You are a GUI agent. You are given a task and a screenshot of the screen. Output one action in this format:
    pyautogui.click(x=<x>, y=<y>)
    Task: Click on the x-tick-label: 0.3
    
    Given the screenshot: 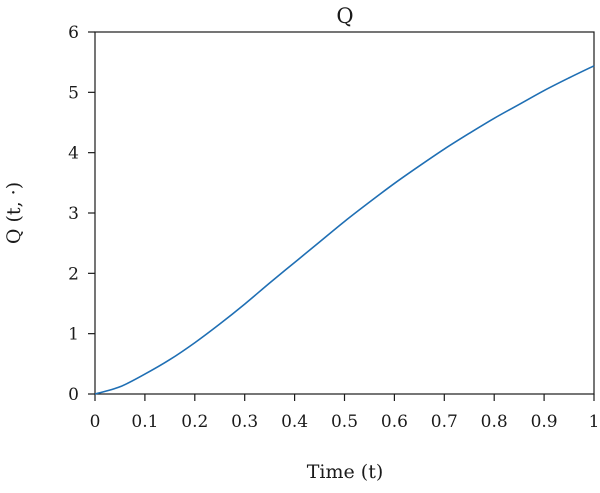 What is the action you would take?
    pyautogui.click(x=244, y=422)
    